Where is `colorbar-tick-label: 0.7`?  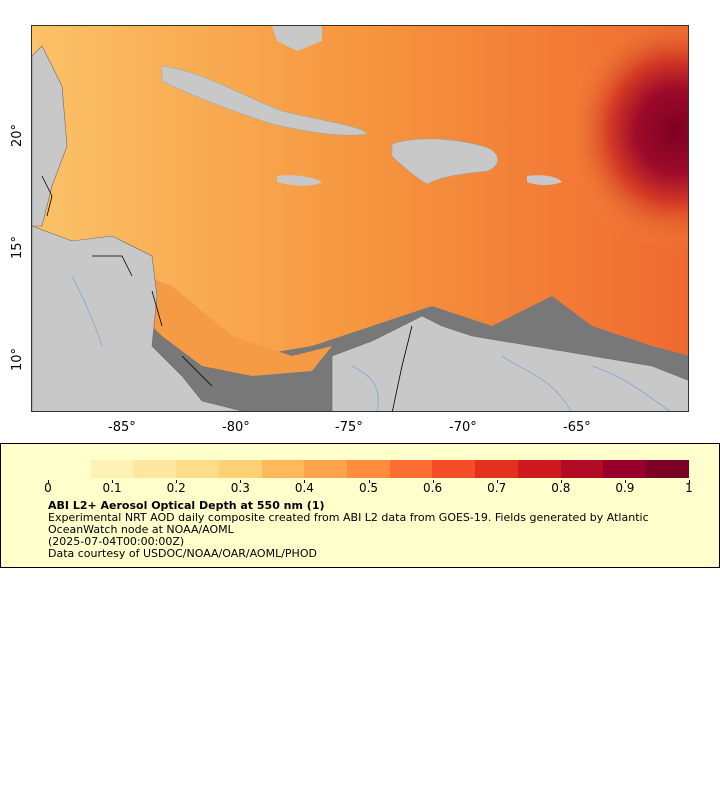 colorbar-tick-label: 0.7 is located at coordinates (497, 488).